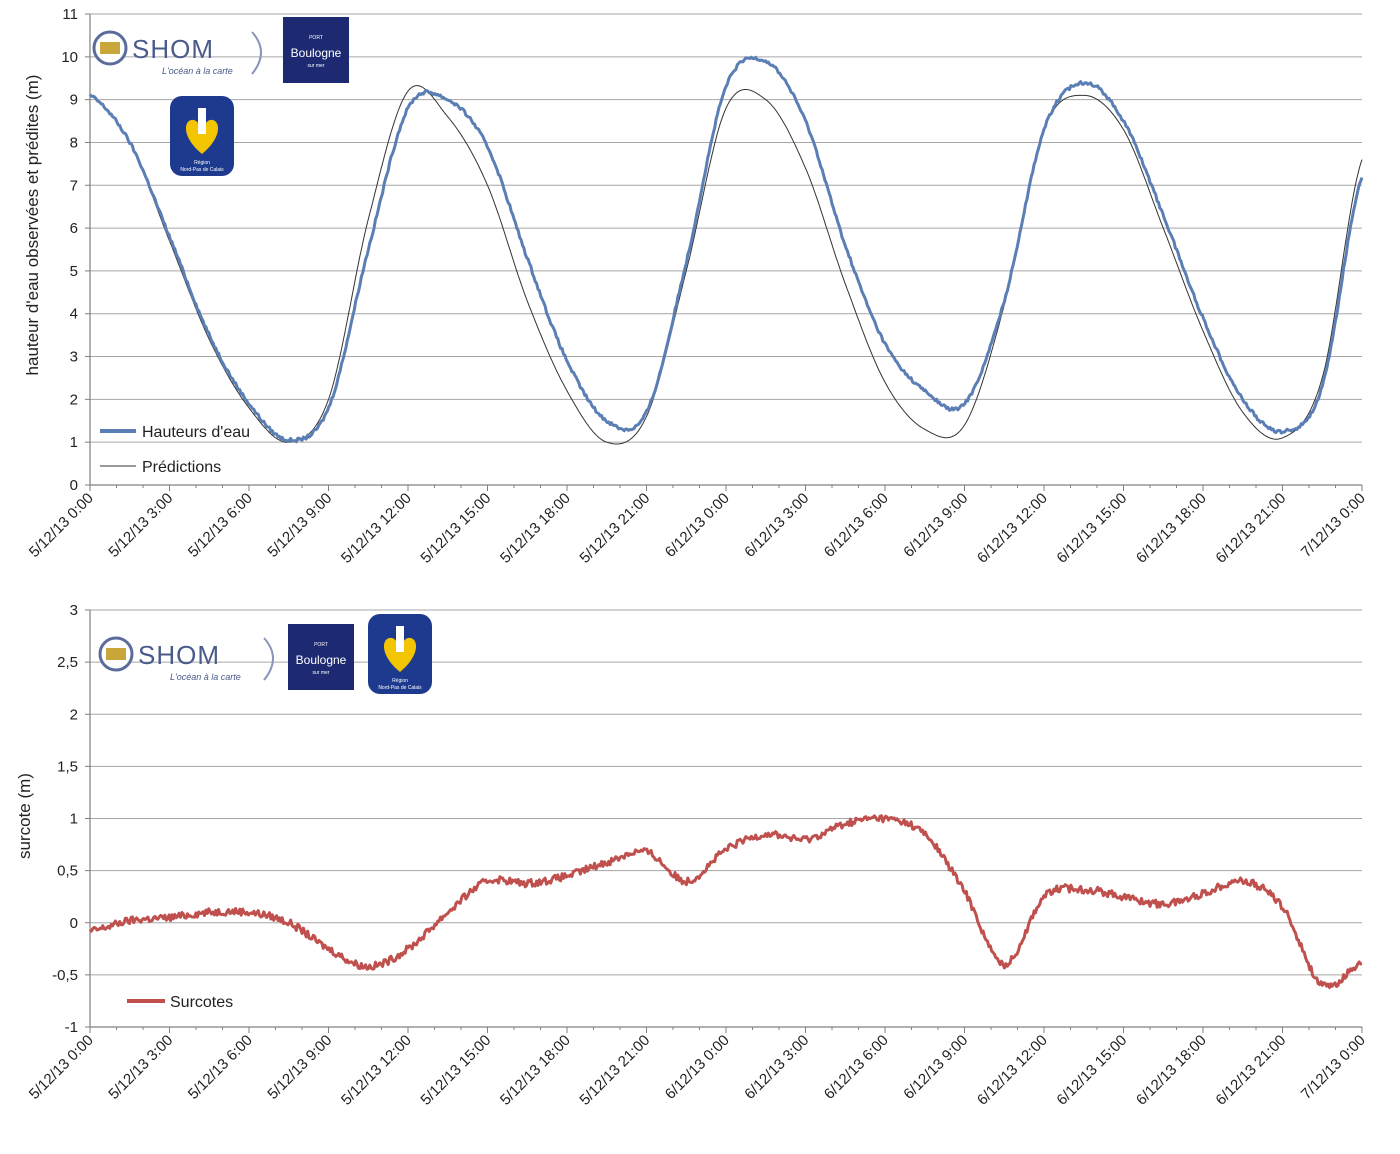 The image size is (1400, 1154). Describe the element at coordinates (69, 250) in the screenshot. I see `top-y-tick-labels: 0 1 2 3 4 5 6 7 8 9 10 11` at that location.